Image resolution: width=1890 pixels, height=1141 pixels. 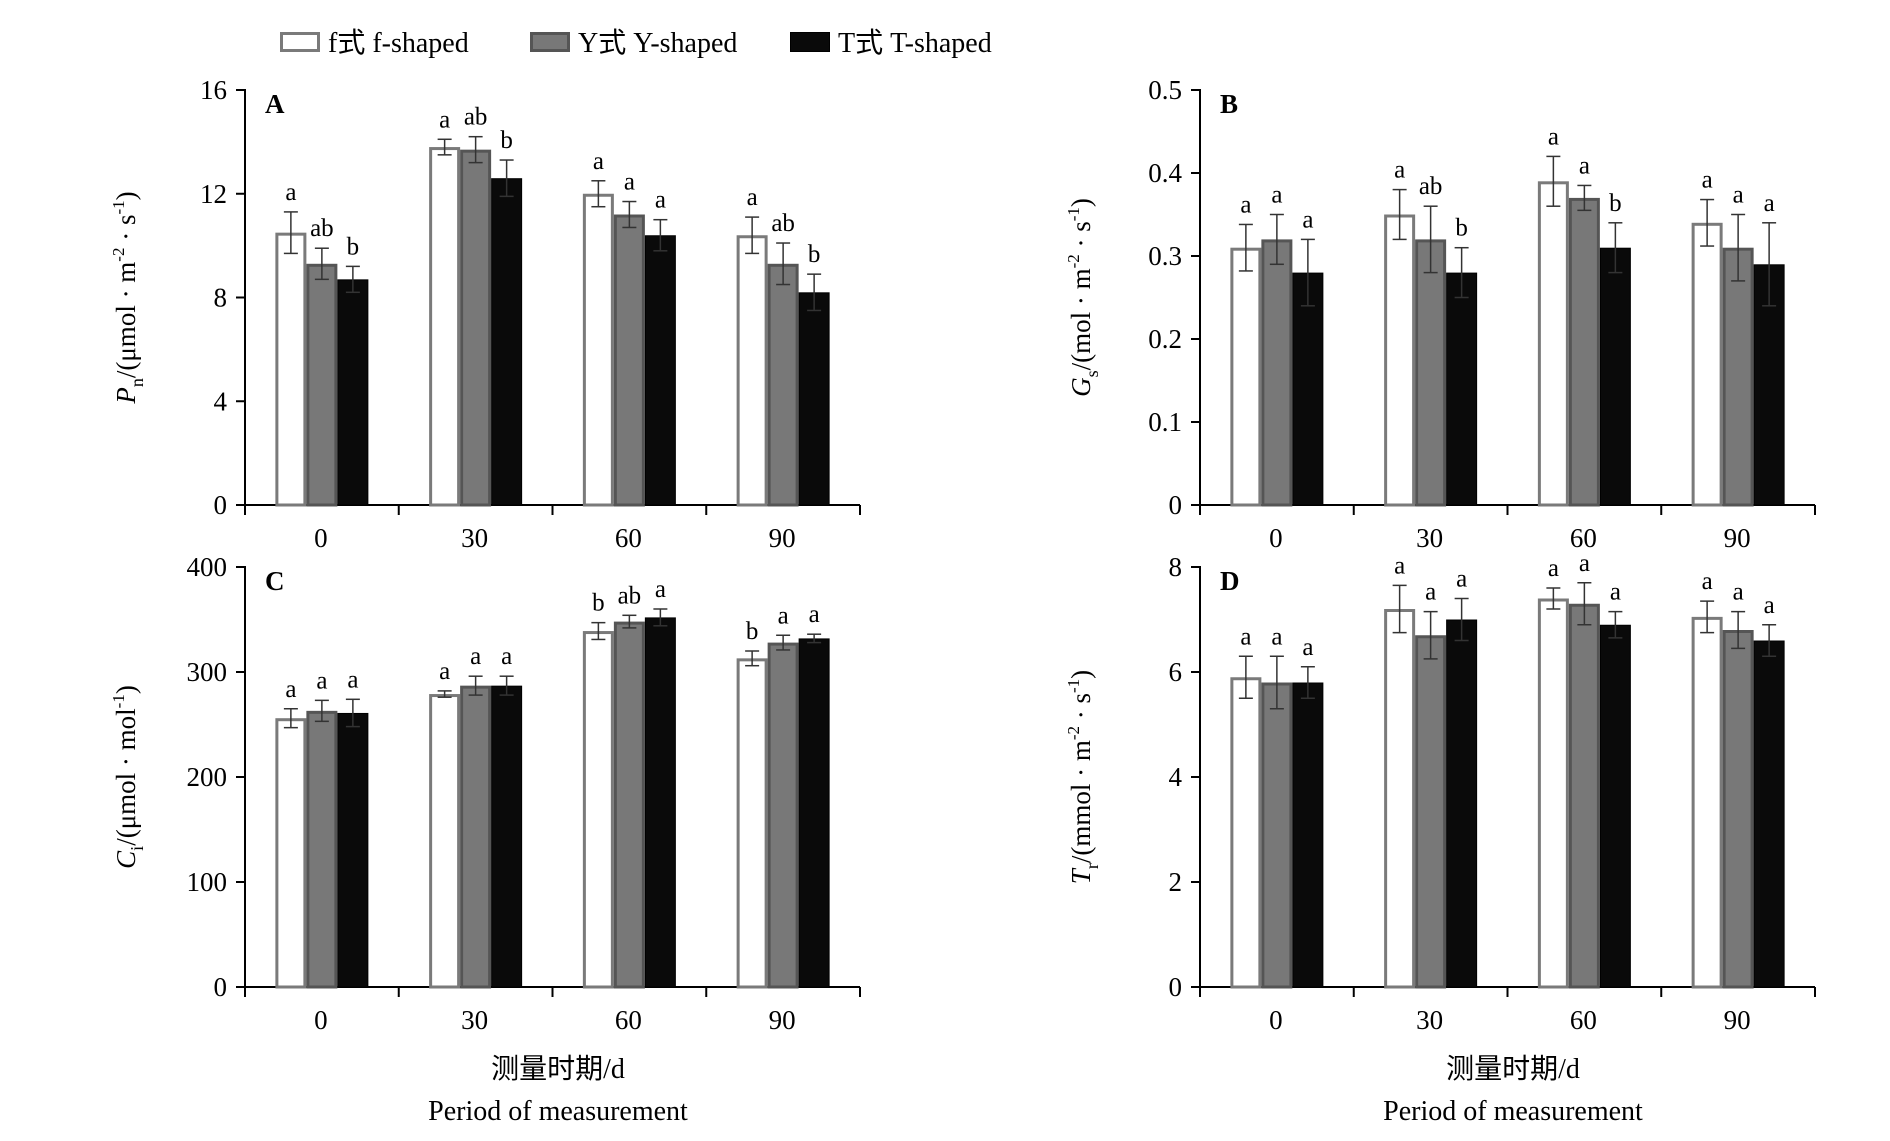 I want to click on y-axis-label-subscript: i, so click(x=137, y=848).